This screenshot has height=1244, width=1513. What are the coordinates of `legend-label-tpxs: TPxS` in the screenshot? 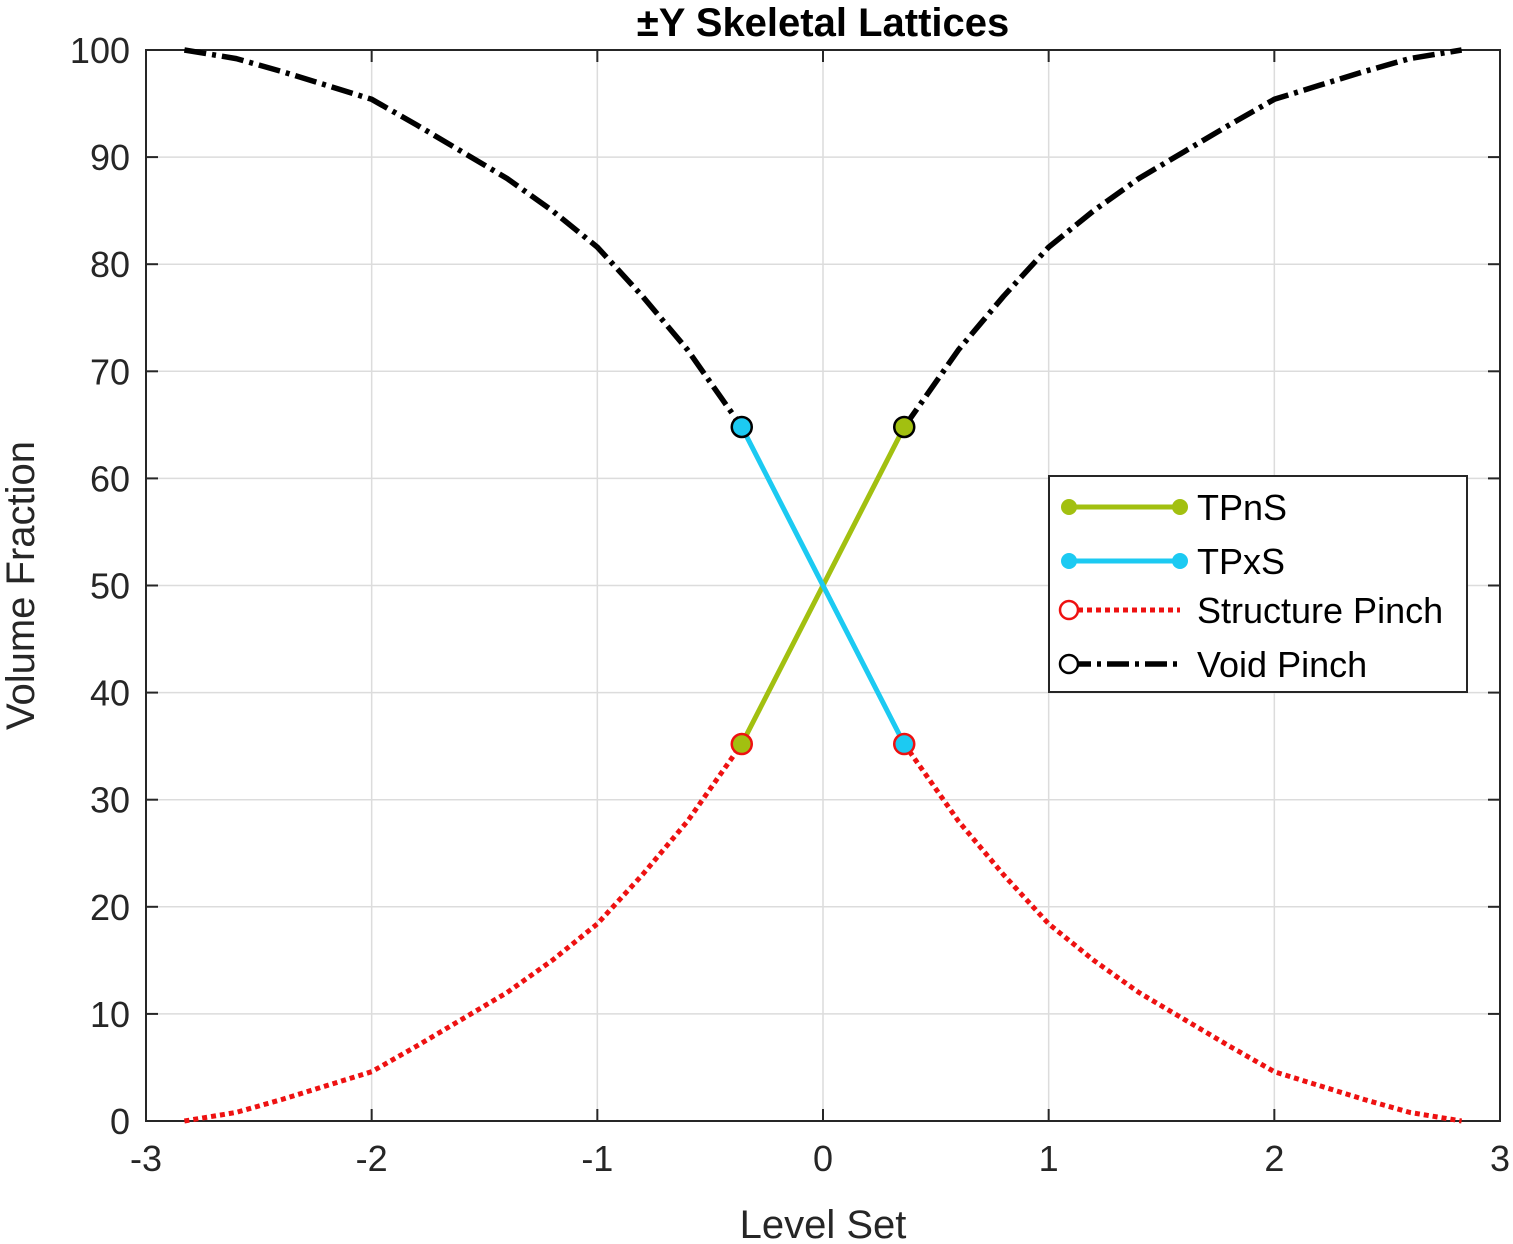 It's located at (1241, 561).